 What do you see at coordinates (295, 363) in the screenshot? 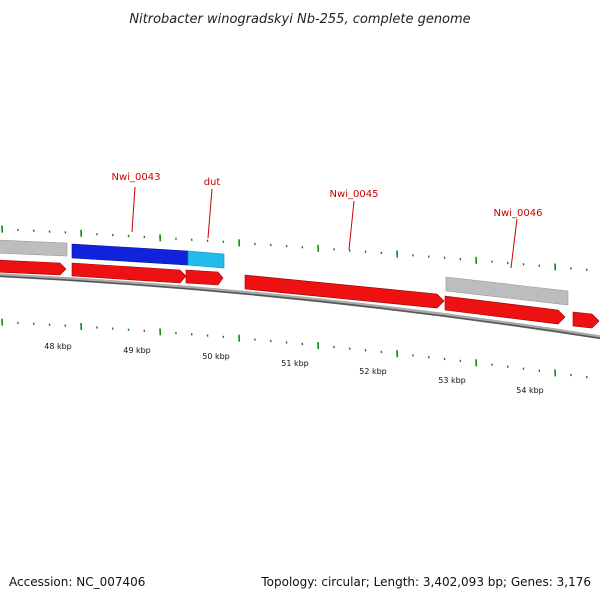
I see `scale-label-51: 51 kbp` at bounding box center [295, 363].